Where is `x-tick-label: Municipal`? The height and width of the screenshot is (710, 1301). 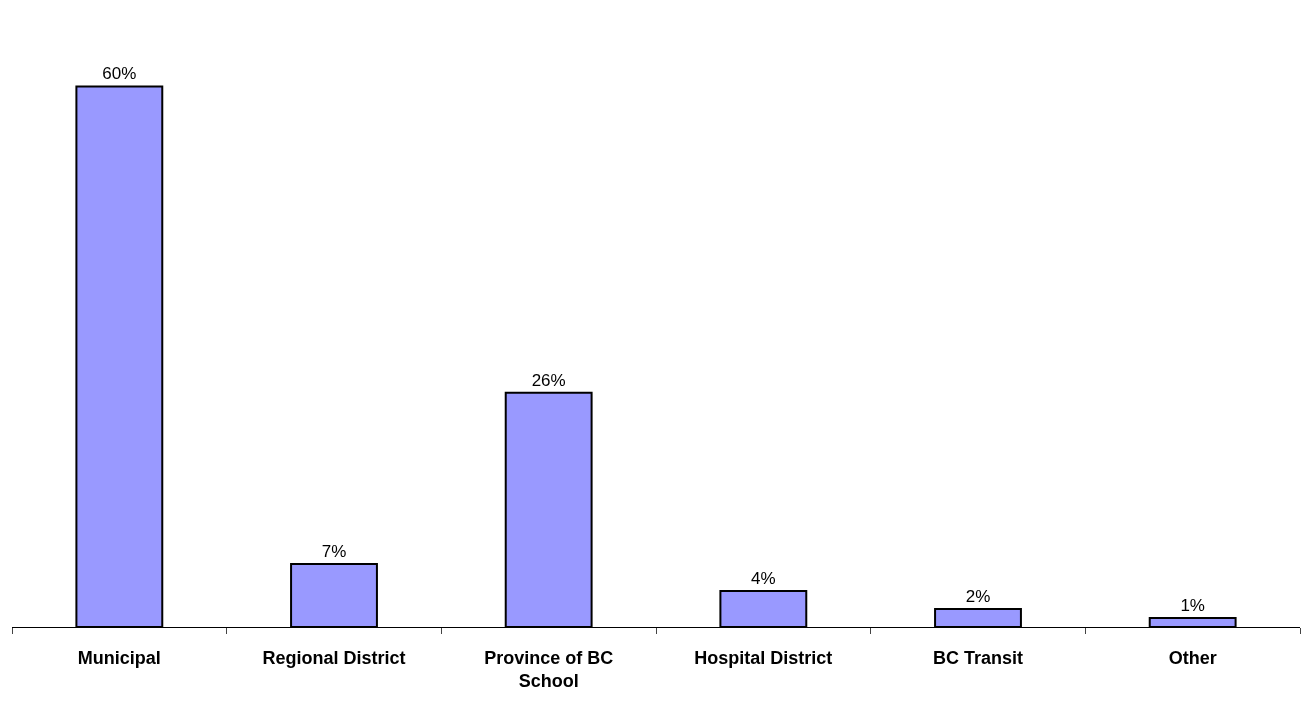 x-tick-label: Municipal is located at coordinates (119, 657).